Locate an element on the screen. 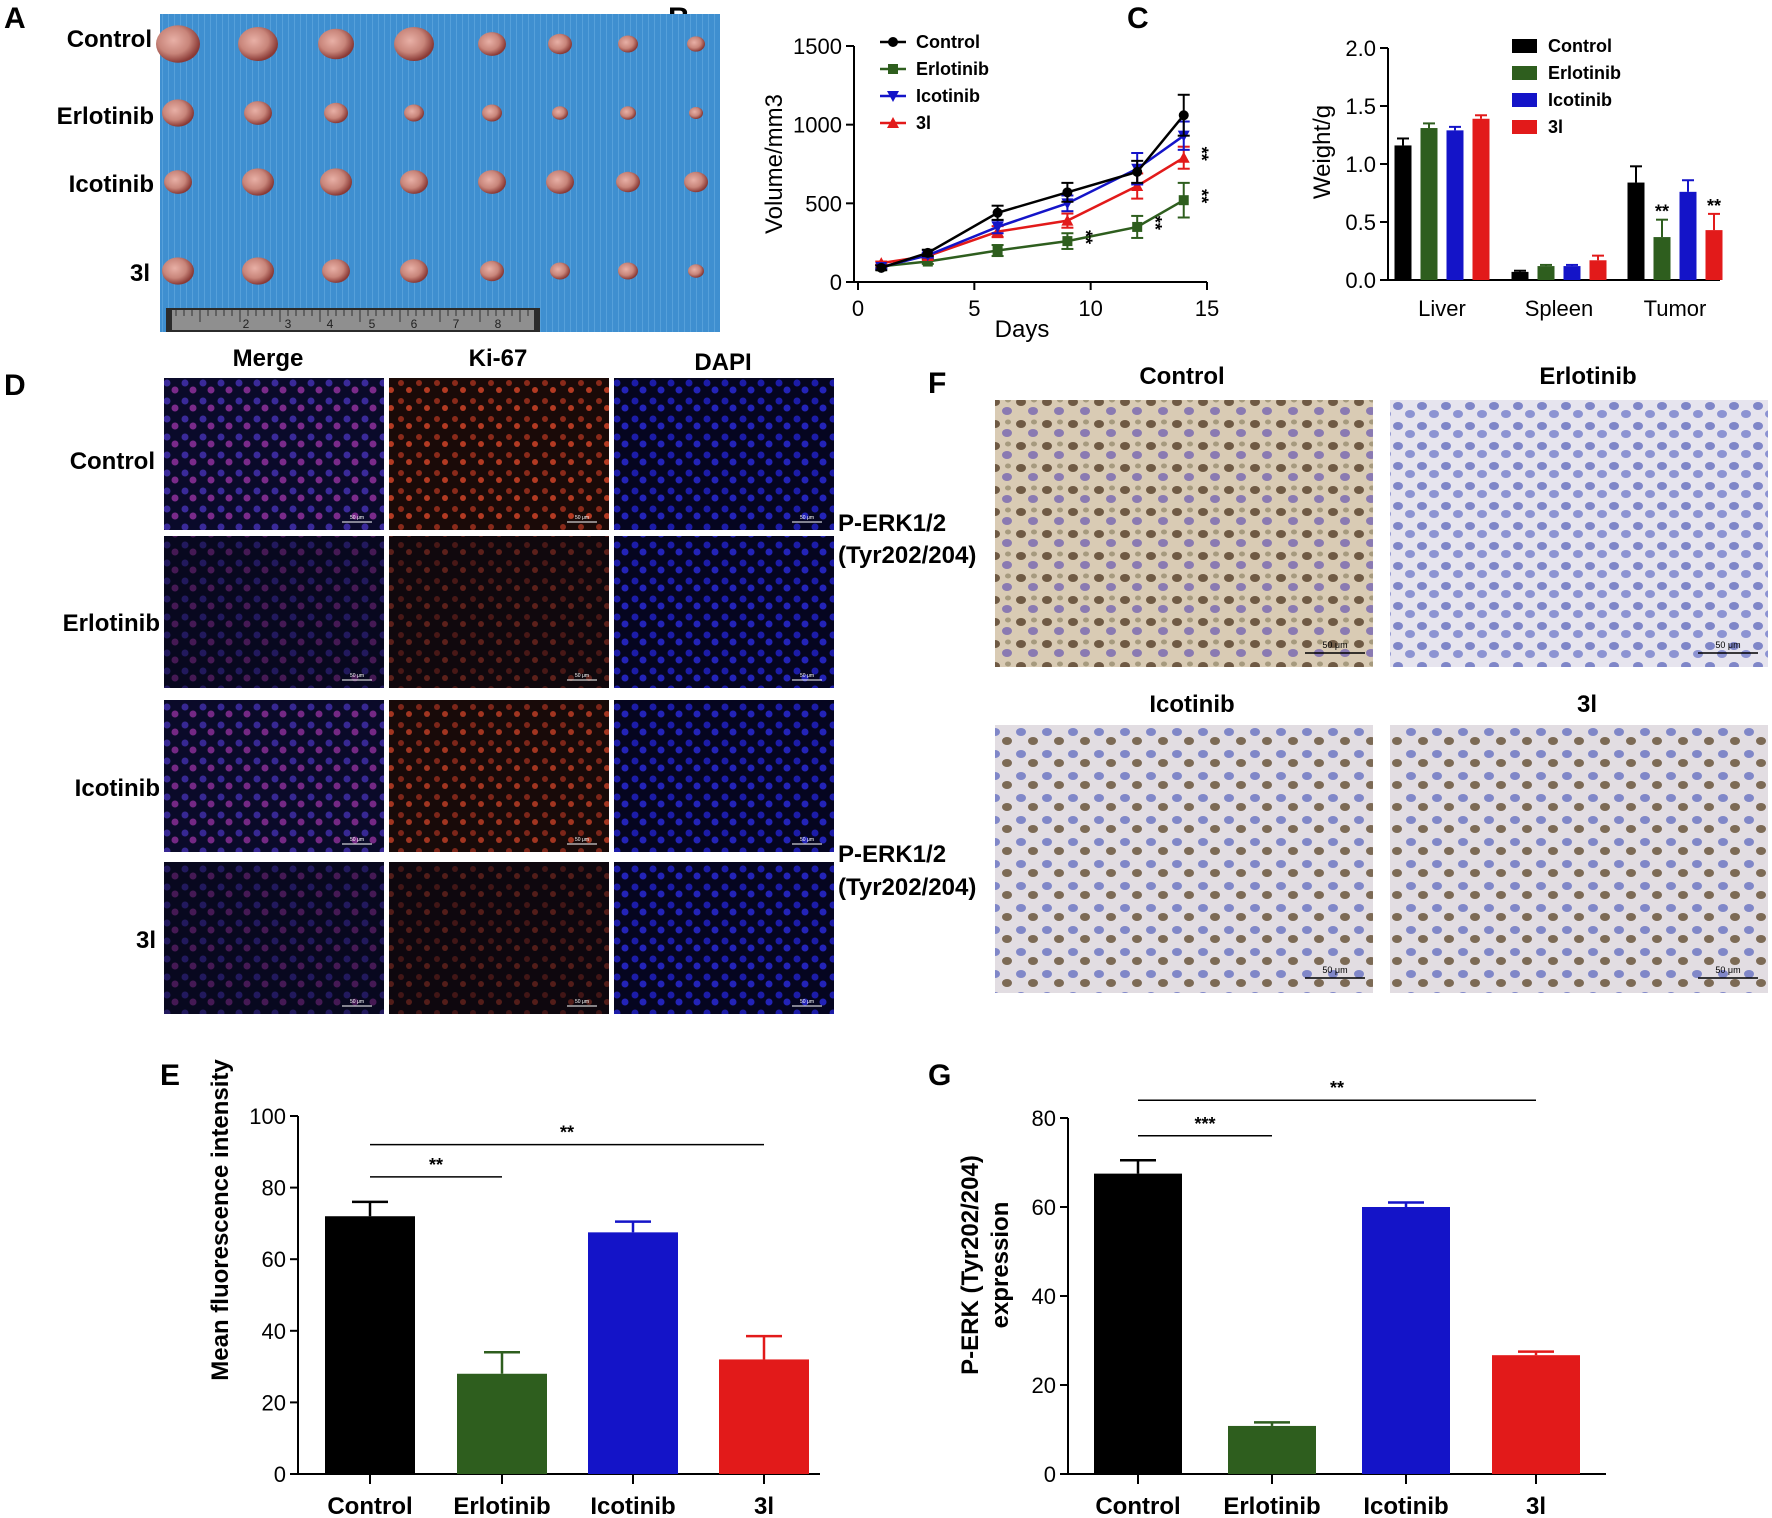 This screenshot has height=1518, width=1772. chart-c-y-axis-label: Weight/g is located at coordinates (1322, 152).